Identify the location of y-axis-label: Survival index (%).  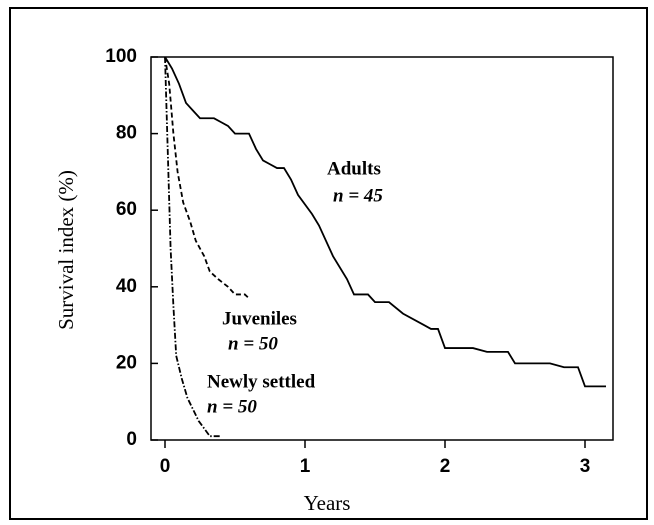
(66, 250).